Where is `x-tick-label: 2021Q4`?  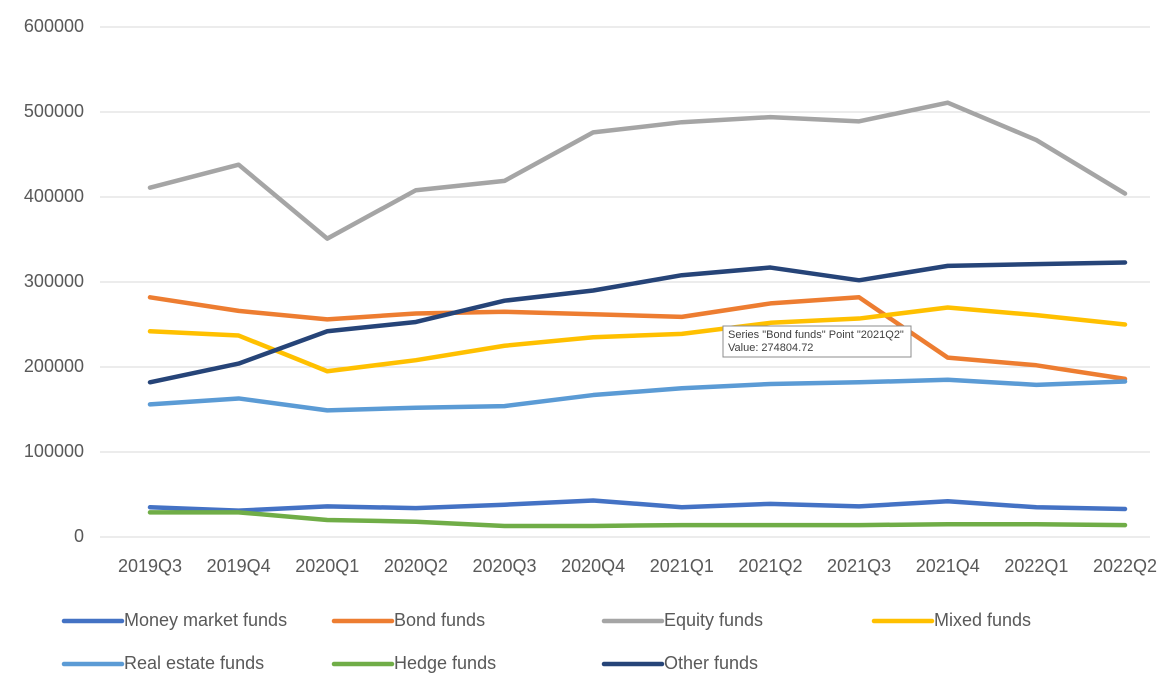
x-tick-label: 2021Q4 is located at coordinates (948, 566).